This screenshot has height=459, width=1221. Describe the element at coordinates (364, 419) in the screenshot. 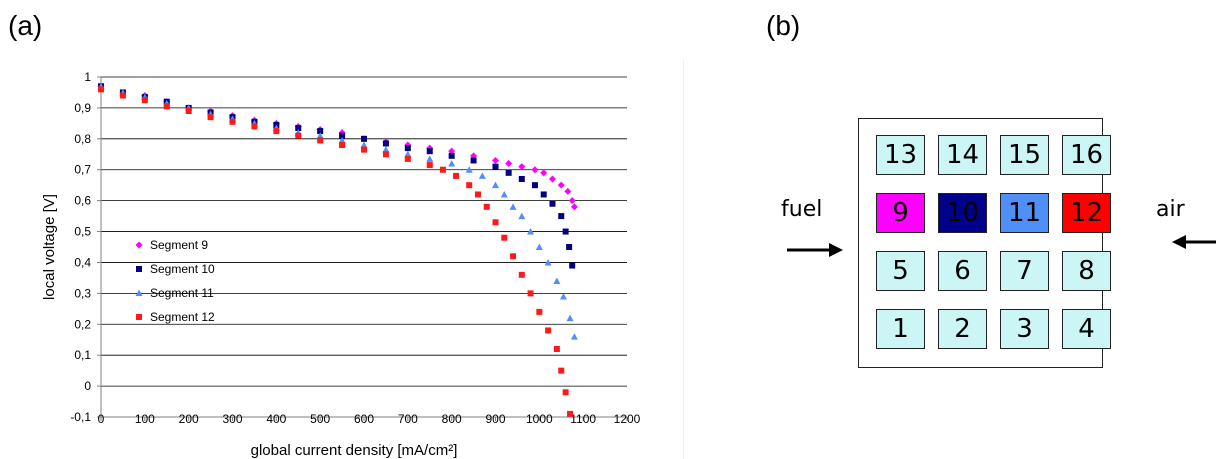

I see `x-tick-label: 600` at that location.